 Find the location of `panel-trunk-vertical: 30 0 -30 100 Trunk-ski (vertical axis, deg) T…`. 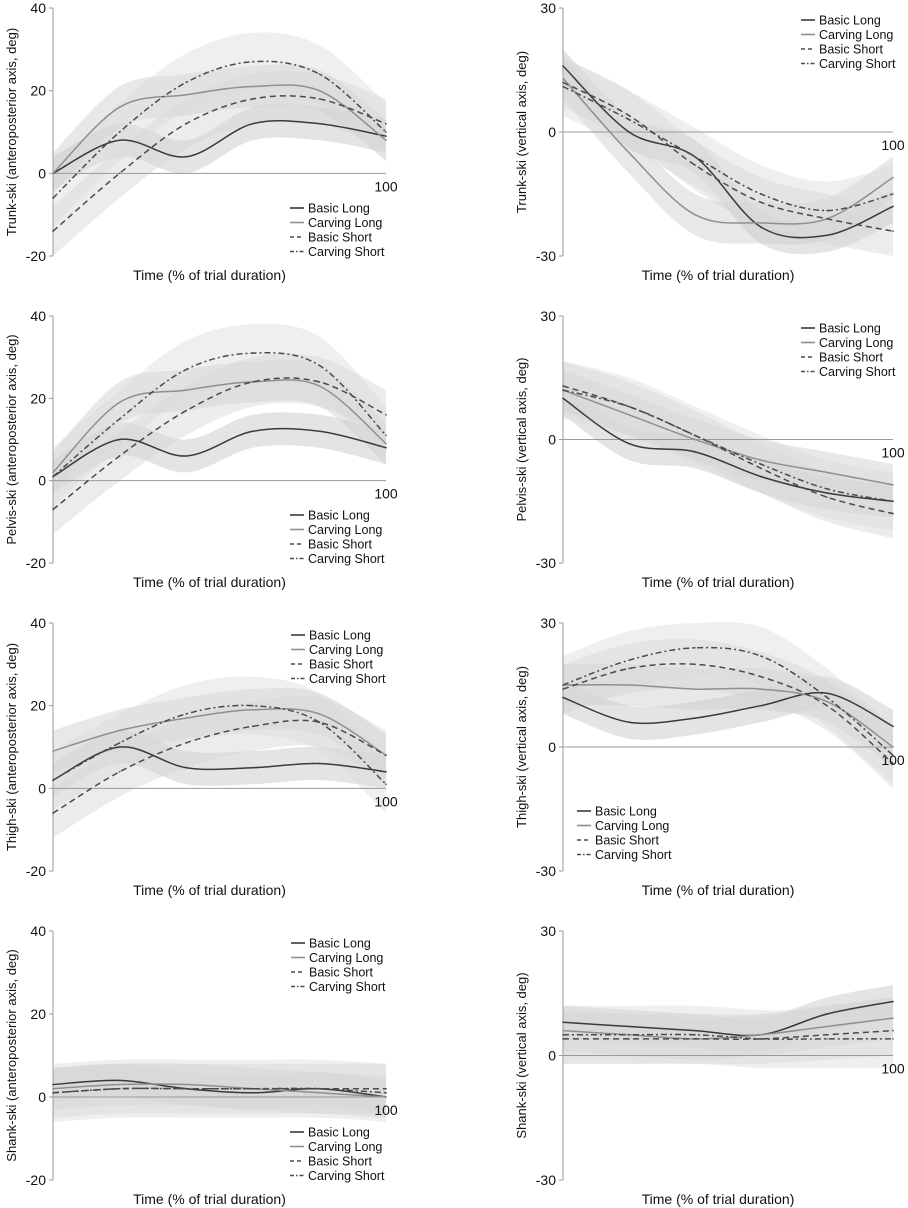

panel-trunk-vertical: 30 0 -30 100 Trunk-ski (vertical axis, deg) T… is located at coordinates (709, 141).